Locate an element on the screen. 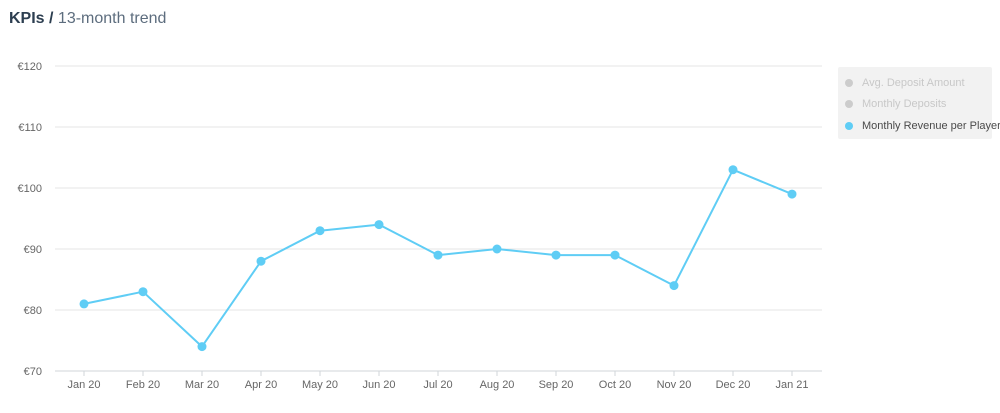 Image resolution: width=1000 pixels, height=413 pixels. x-tick-label: Jul 20 is located at coordinates (437, 385).